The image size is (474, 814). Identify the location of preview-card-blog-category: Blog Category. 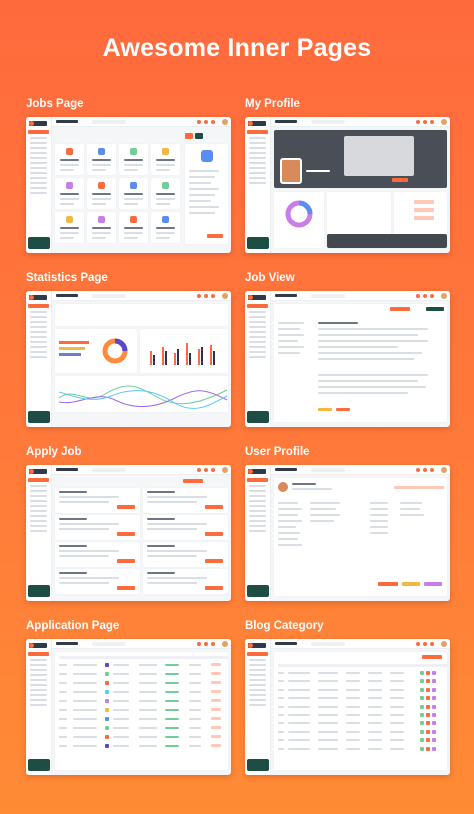
(347, 696).